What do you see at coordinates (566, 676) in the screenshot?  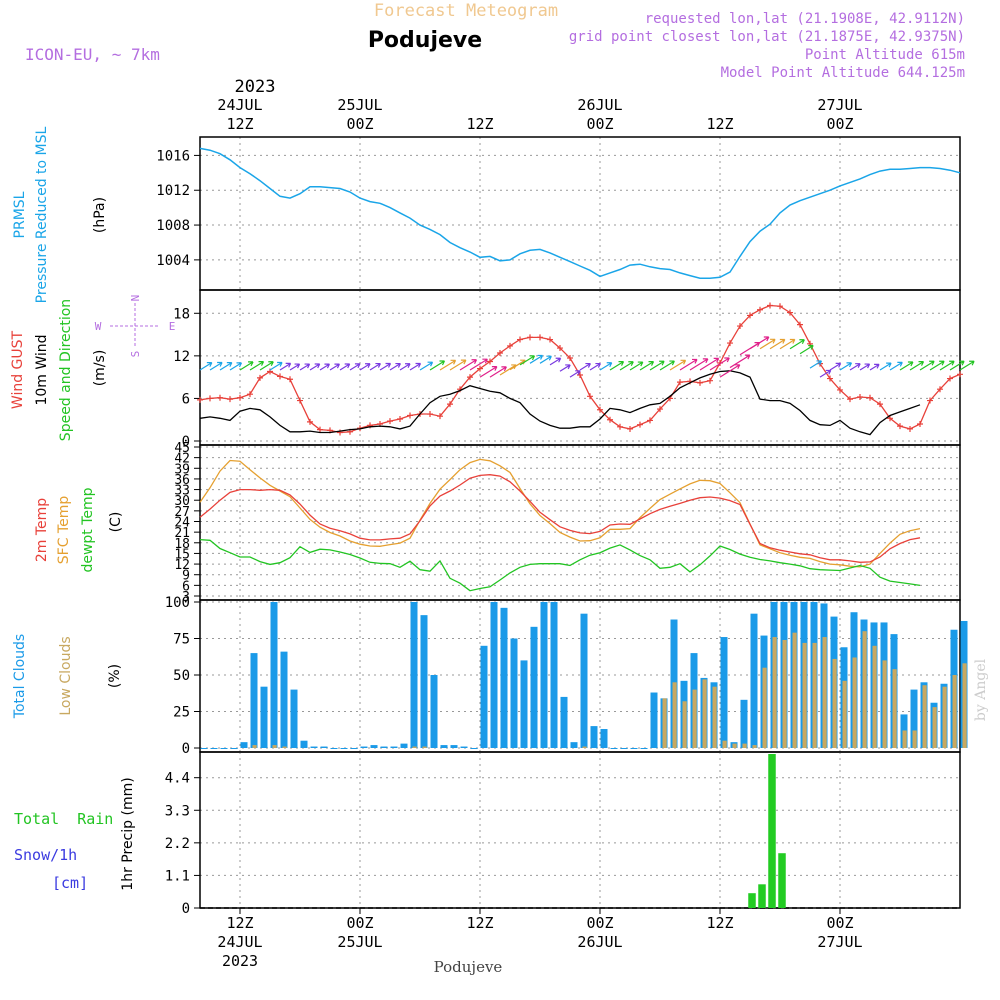 I see `clouds-panel: 0 25 50 75 100` at bounding box center [566, 676].